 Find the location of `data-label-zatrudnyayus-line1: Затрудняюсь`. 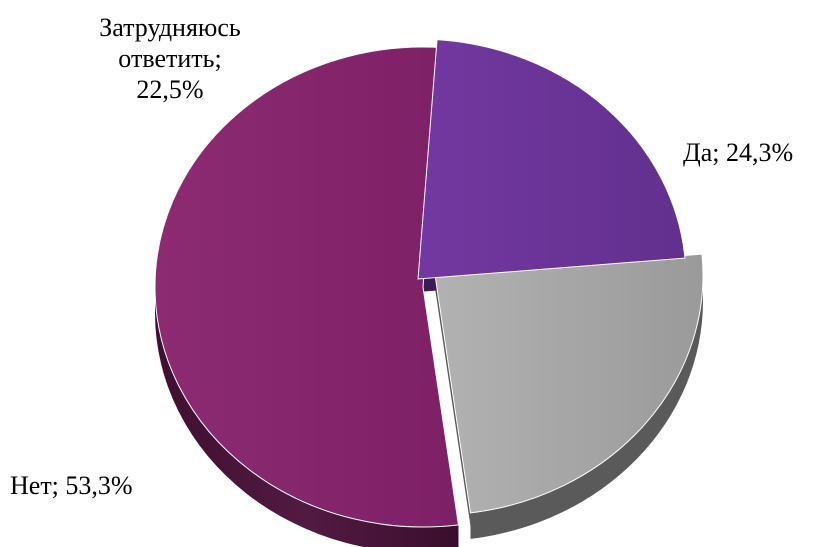

data-label-zatrudnyayus-line1: Затрудняюсь is located at coordinates (170, 27).